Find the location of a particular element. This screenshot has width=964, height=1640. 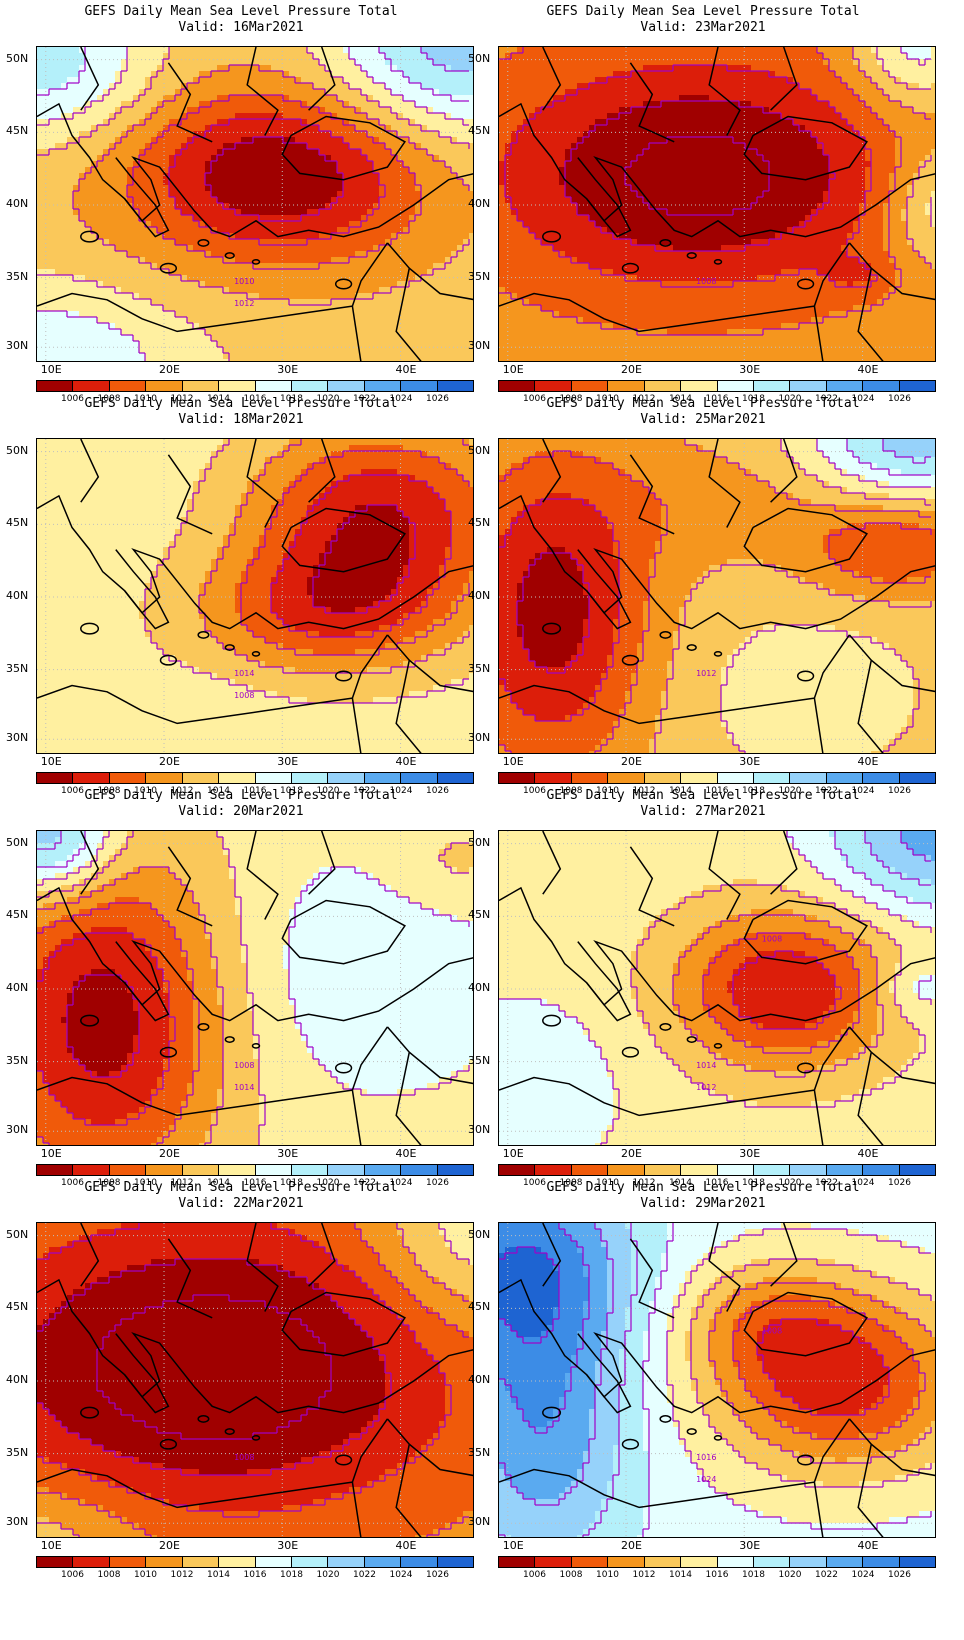

colorbar-label: 1010 is located at coordinates (145, 791).